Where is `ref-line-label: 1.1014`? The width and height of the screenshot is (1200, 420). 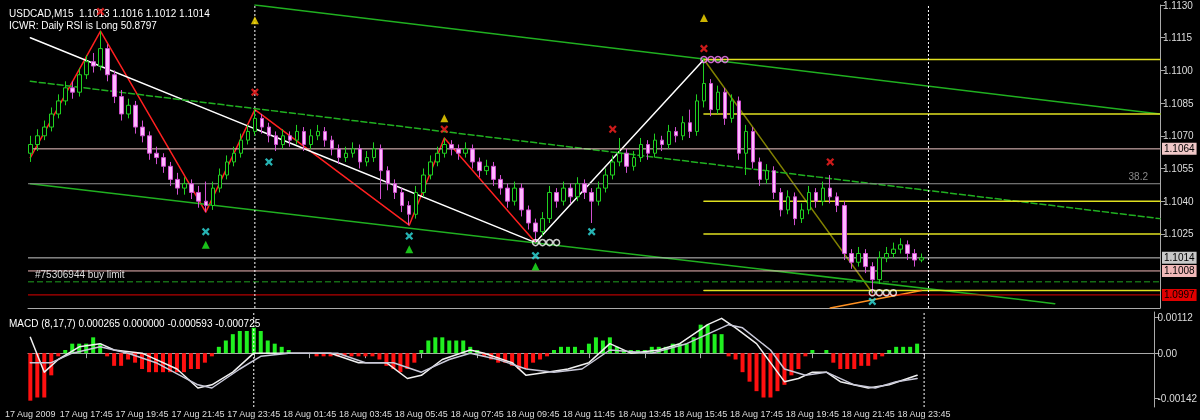 ref-line-label: 1.1014 is located at coordinates (1180, 258).